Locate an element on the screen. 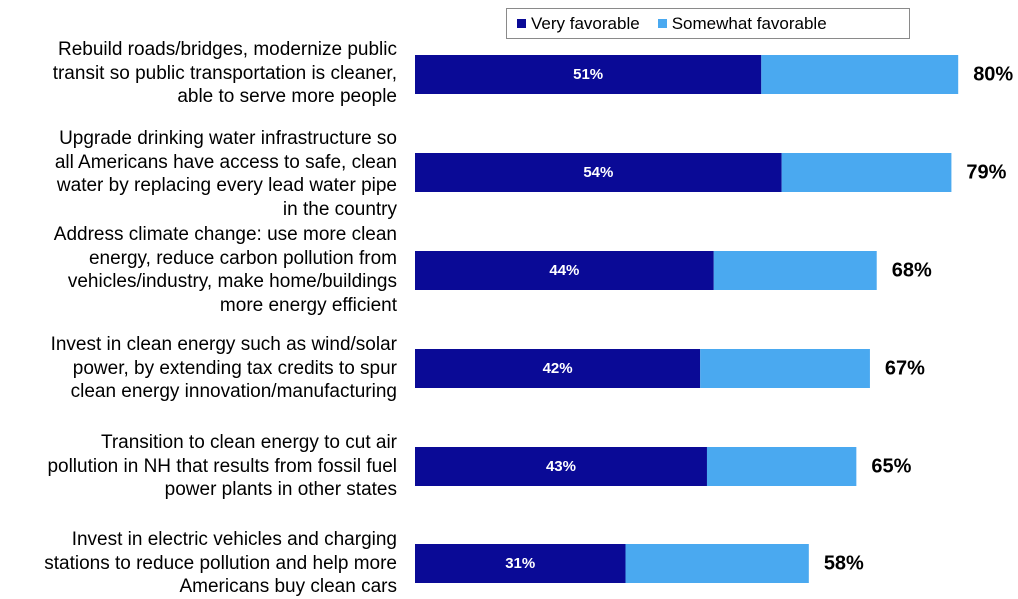 This screenshot has width=1018, height=599. category-label-line: in the country is located at coordinates (339, 209).